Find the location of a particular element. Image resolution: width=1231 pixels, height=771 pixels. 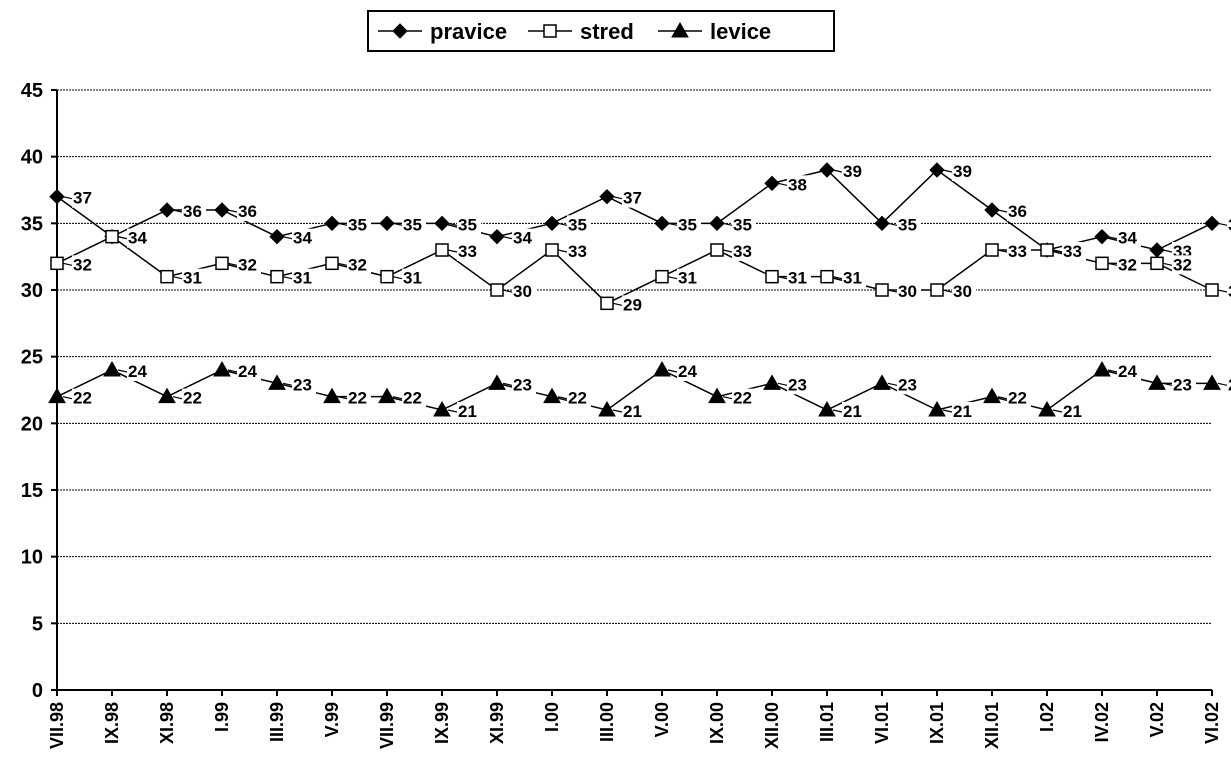

data-label-stred: 34 is located at coordinates (137, 238).